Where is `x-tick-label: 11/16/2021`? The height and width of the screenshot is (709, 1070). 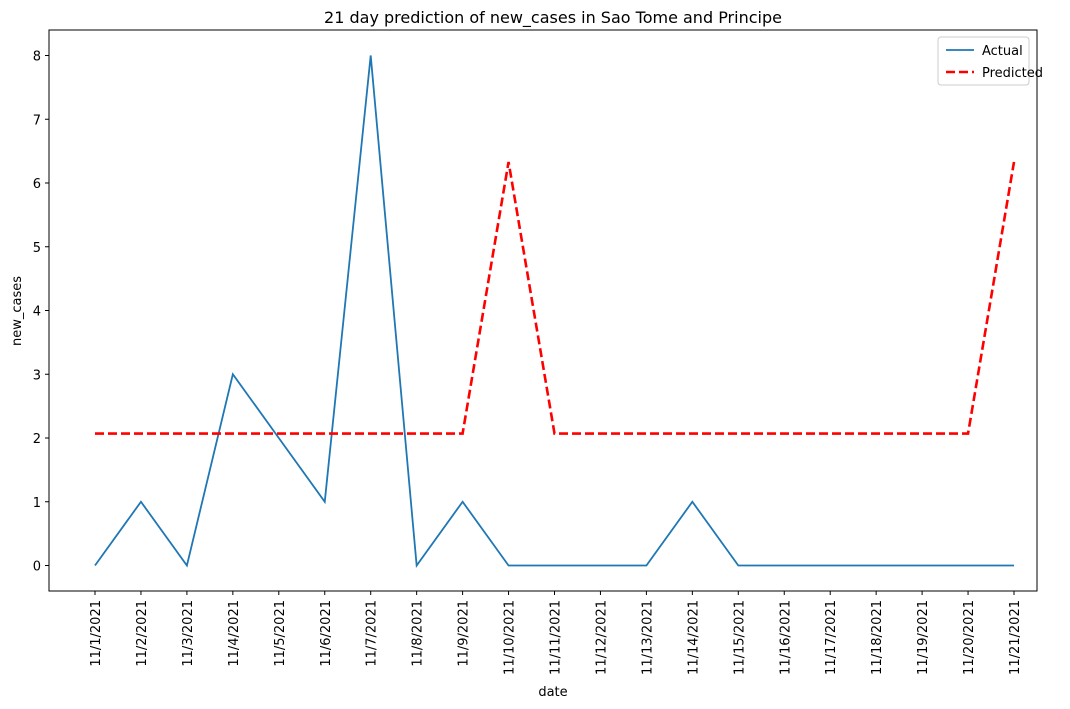 x-tick-label: 11/16/2021 is located at coordinates (785, 637).